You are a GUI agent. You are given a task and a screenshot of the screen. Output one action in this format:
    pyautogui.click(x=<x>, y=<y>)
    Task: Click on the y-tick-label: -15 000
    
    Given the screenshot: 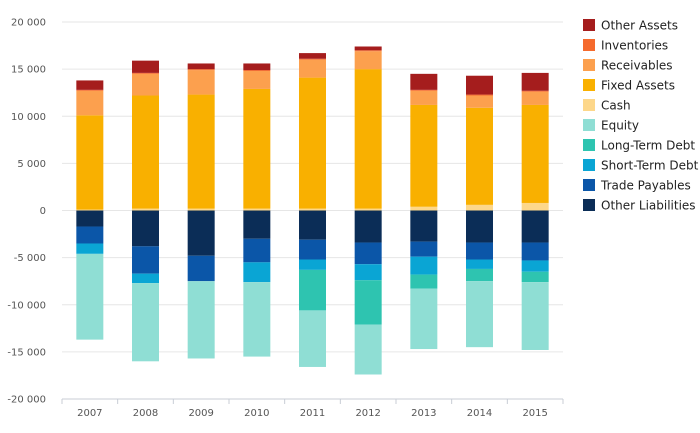 What is the action you would take?
    pyautogui.click(x=26, y=352)
    